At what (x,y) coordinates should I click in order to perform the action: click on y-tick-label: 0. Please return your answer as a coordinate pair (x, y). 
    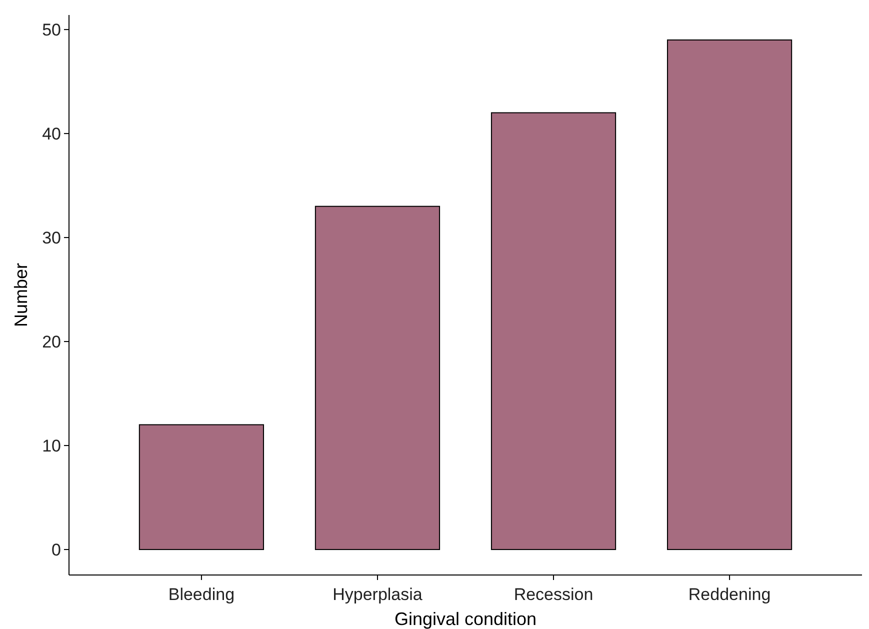
    Looking at the image, I should click on (56, 550).